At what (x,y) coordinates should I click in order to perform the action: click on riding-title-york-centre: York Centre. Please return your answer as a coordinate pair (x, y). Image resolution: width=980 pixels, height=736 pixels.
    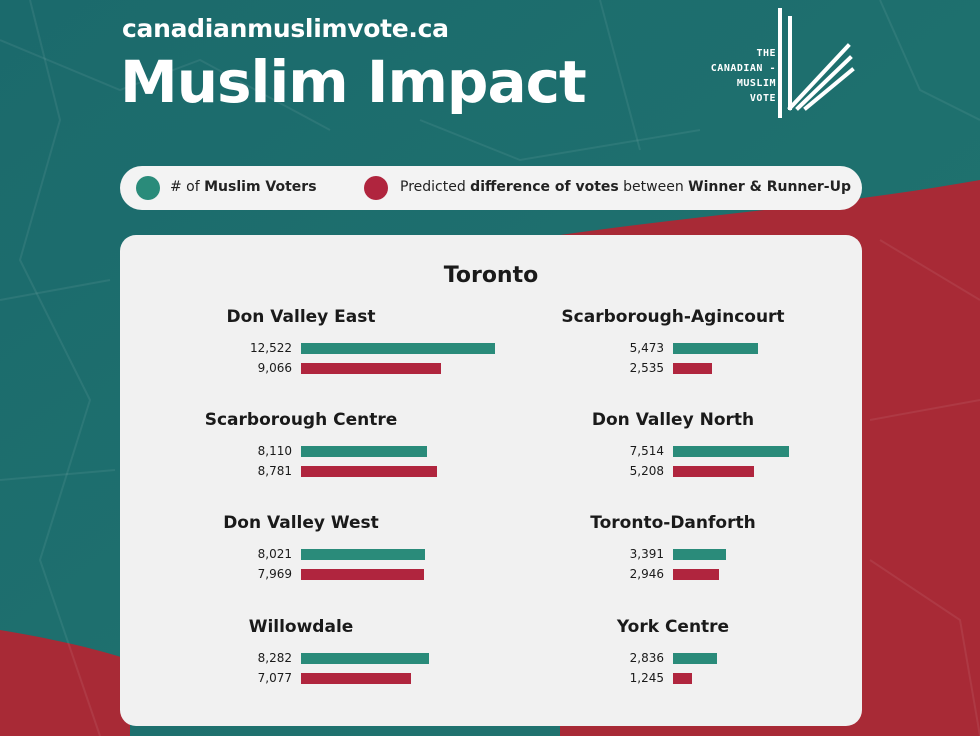
    Looking at the image, I should click on (673, 627).